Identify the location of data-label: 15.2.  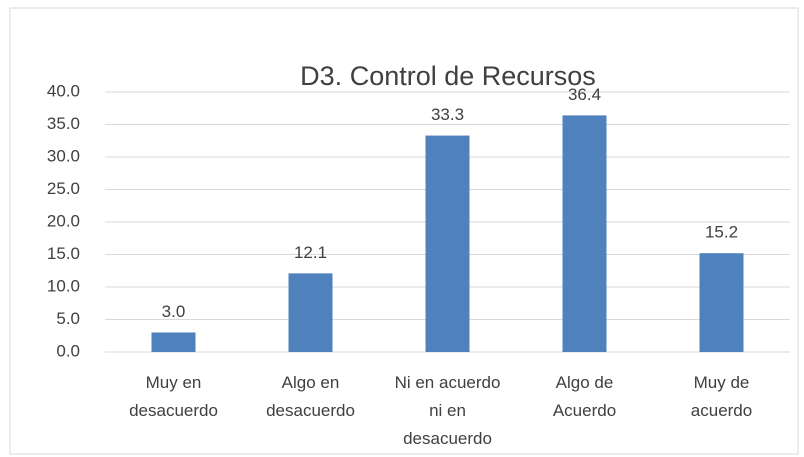
(721, 232).